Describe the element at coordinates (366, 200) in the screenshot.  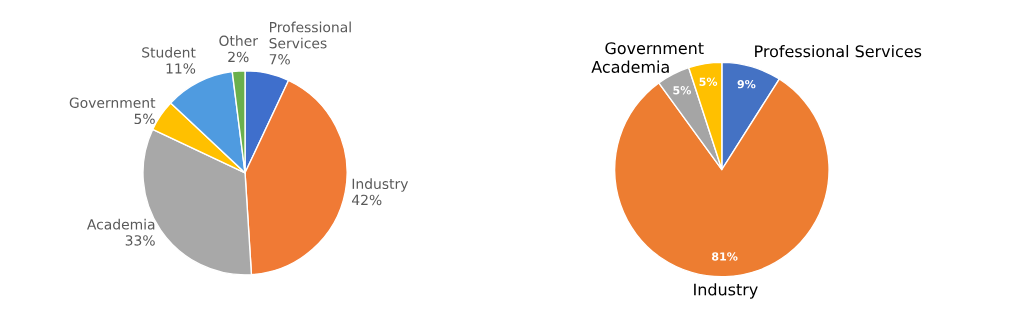
I see `data-label: 42%` at that location.